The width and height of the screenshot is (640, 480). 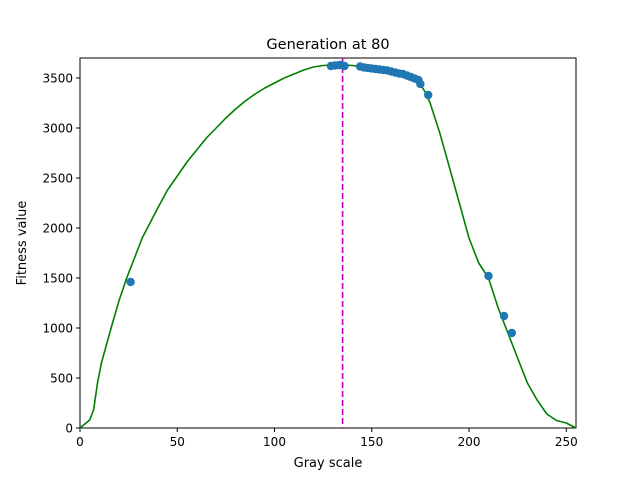 I want to click on y-tick-label: 3500, so click(x=57, y=79).